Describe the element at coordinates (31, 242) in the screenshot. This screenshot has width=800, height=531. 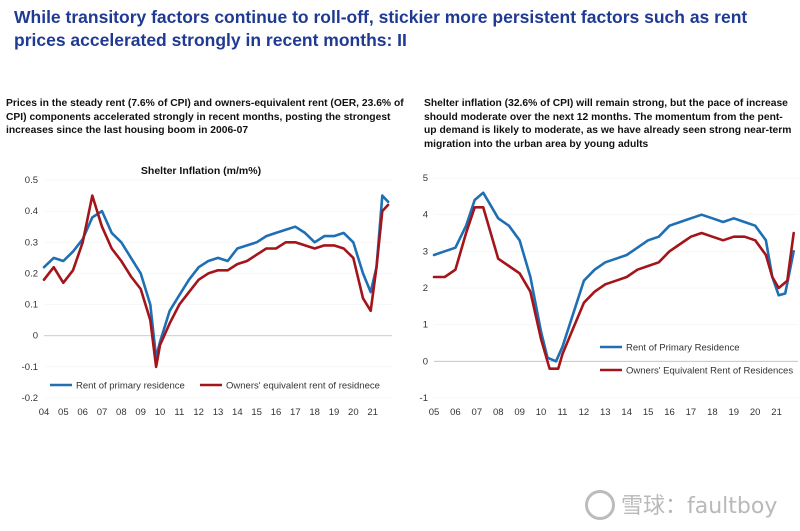
I see `y-tick-label: 0.3` at that location.